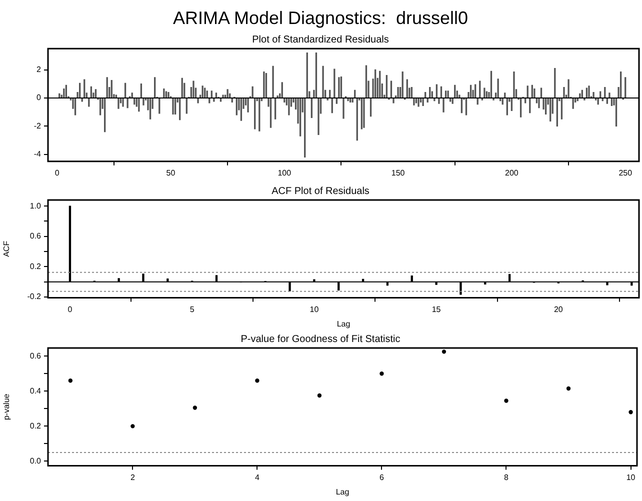  I want to click on x-tick-label: 20, so click(559, 309).